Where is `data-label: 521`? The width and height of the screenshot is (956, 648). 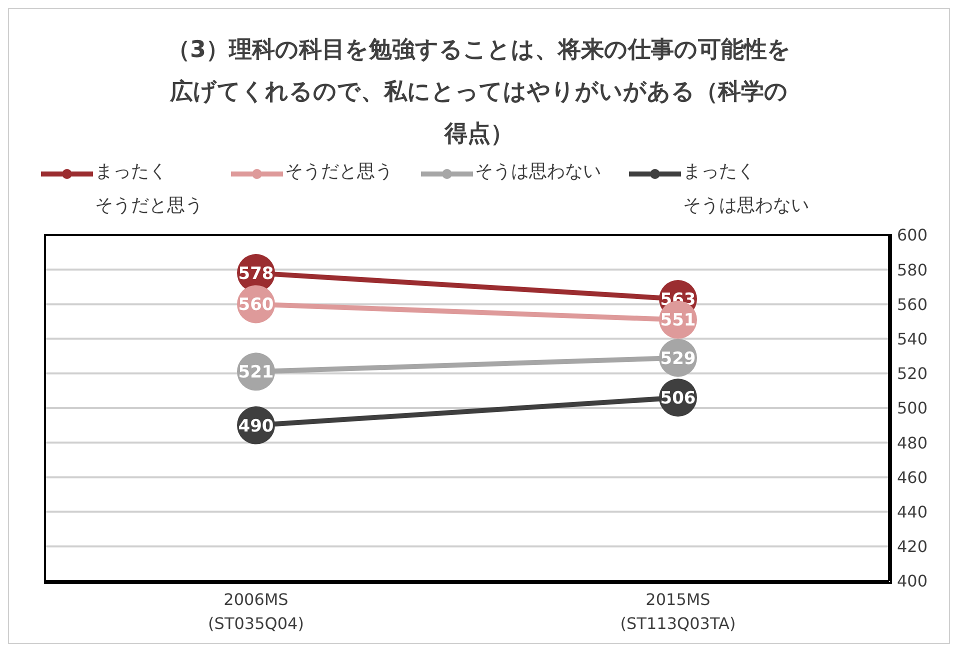
data-label: 521 is located at coordinates (256, 372).